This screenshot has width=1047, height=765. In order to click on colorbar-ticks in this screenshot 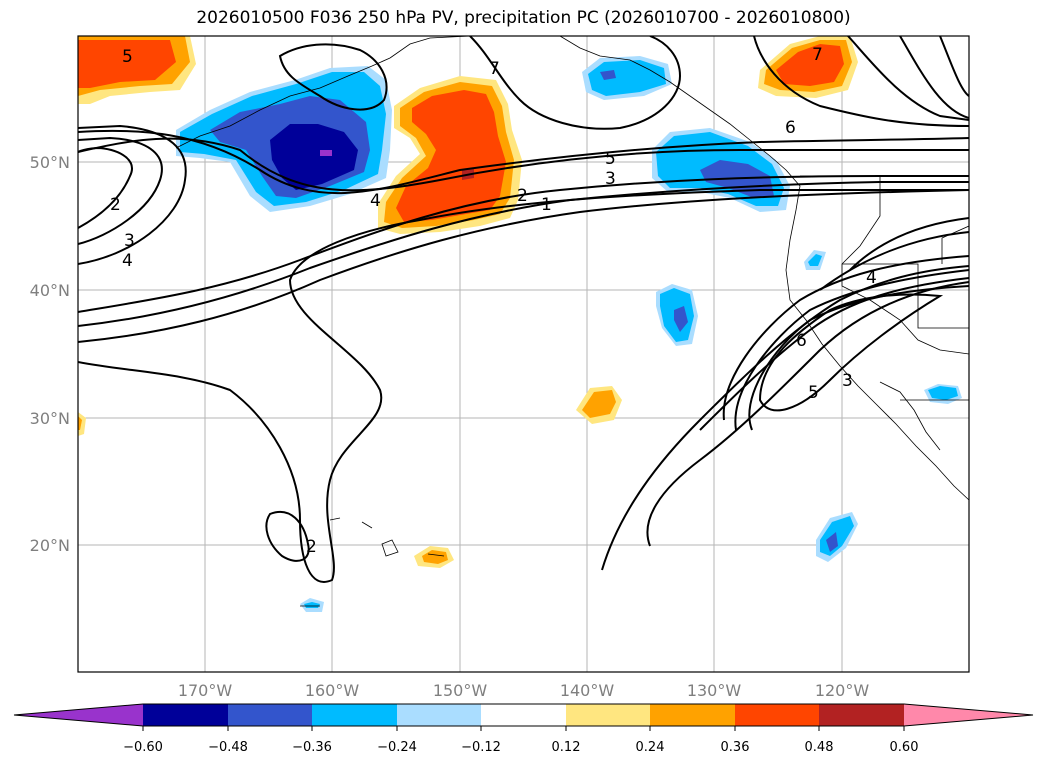, I will do `click(523, 728)`.